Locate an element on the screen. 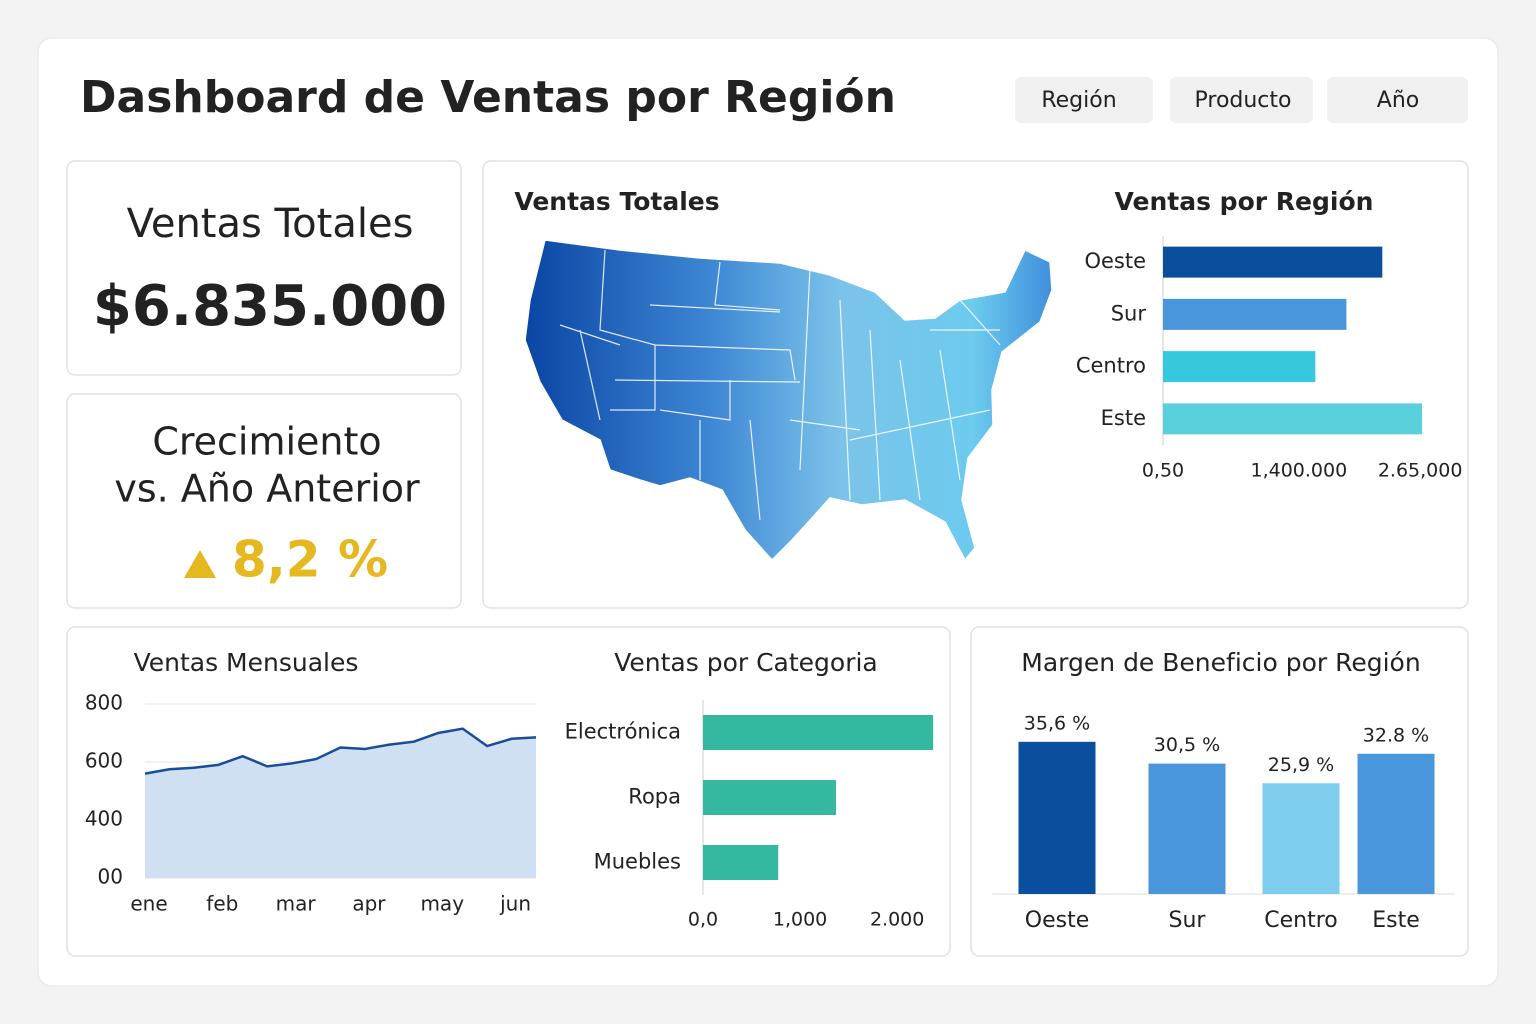  chart-title: Margen de Beneficio por Región is located at coordinates (1220, 662).